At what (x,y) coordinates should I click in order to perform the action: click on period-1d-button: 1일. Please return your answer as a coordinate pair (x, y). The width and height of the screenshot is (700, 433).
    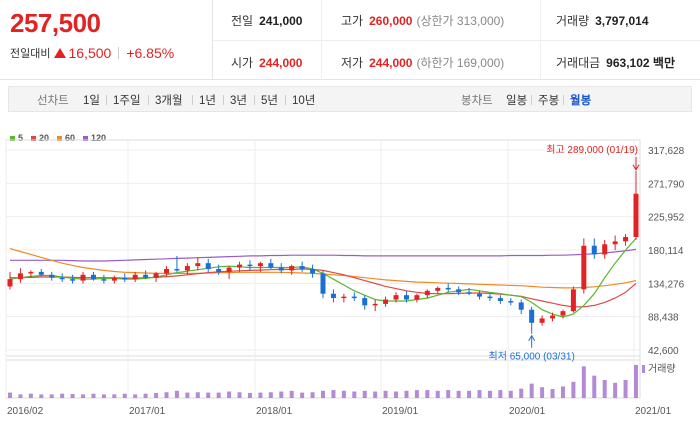
    Looking at the image, I should click on (91, 101).